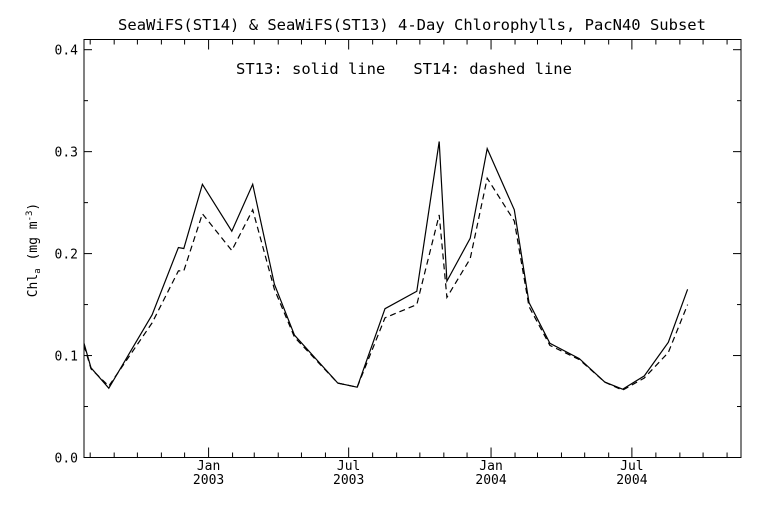 This screenshot has height=512, width=768. What do you see at coordinates (67, 51) in the screenshot?
I see `y-tick-label: 0.4` at bounding box center [67, 51].